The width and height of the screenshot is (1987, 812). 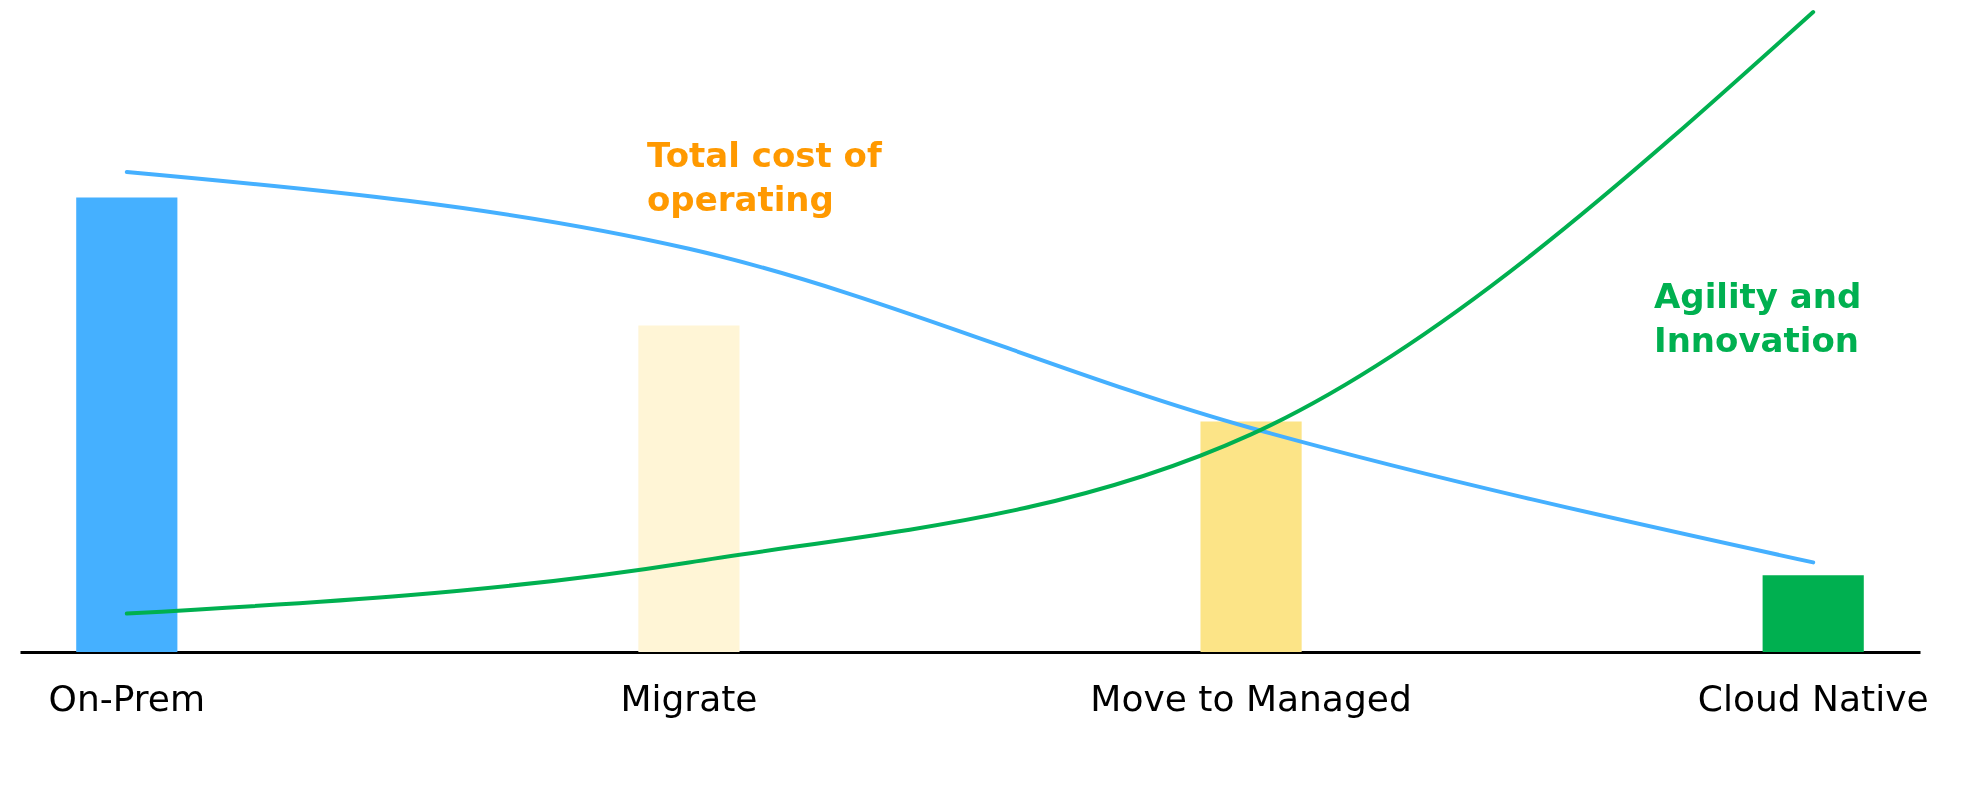 I want to click on x-tick-label: Migrate, so click(x=689, y=698).